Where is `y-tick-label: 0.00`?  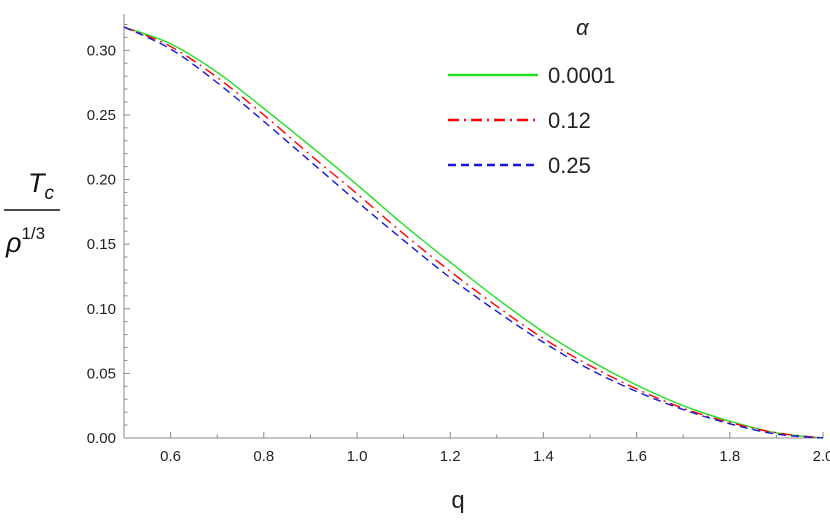 y-tick-label: 0.00 is located at coordinates (101, 438).